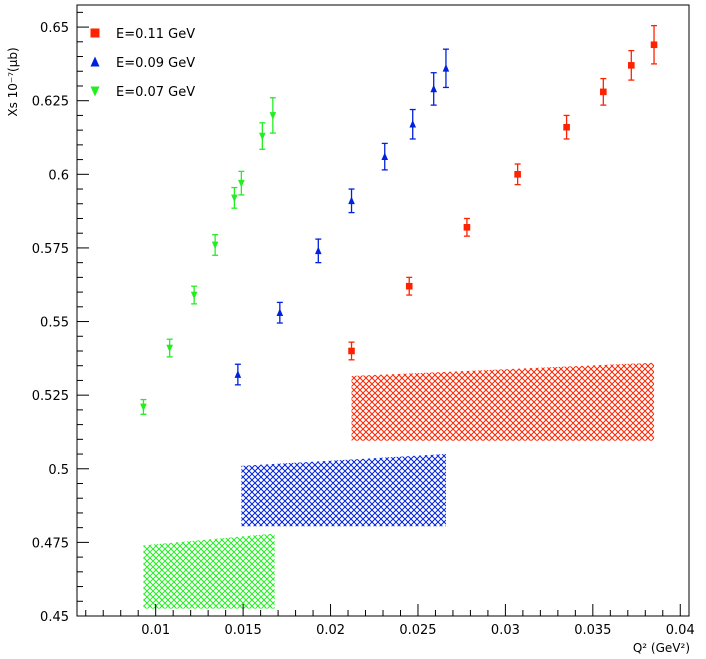  Describe the element at coordinates (54, 323) in the screenshot. I see `y-tick-label: 0.55` at that location.